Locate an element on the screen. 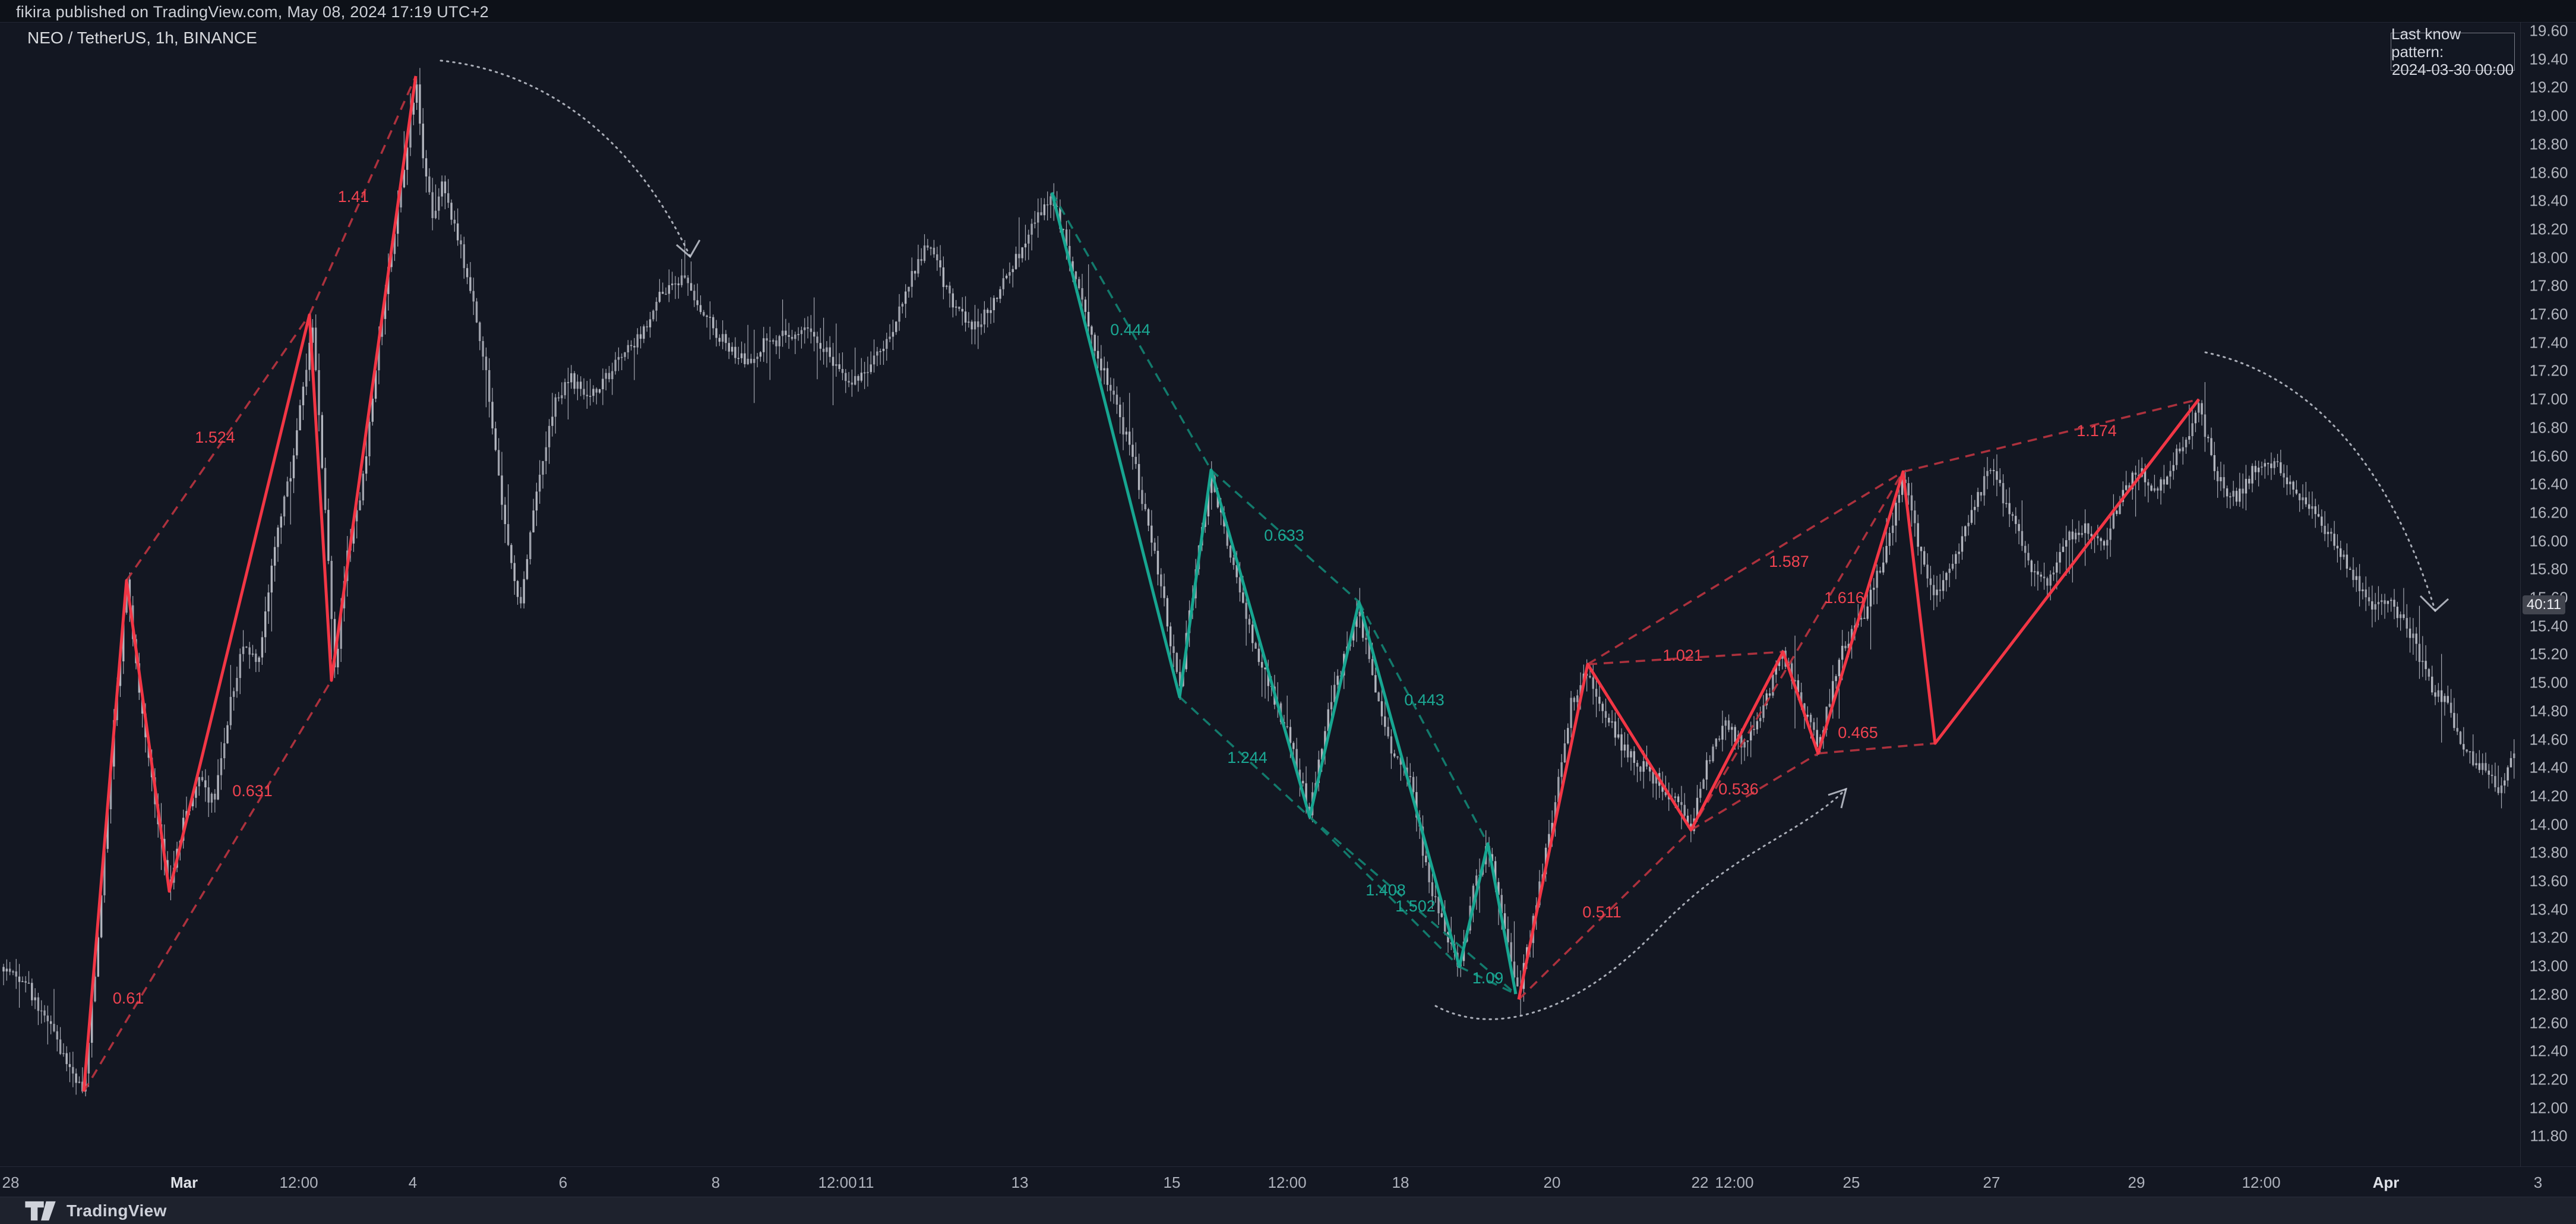 Image resolution: width=2576 pixels, height=1224 pixels. footer-bar: TradingView is located at coordinates (1288, 1210).